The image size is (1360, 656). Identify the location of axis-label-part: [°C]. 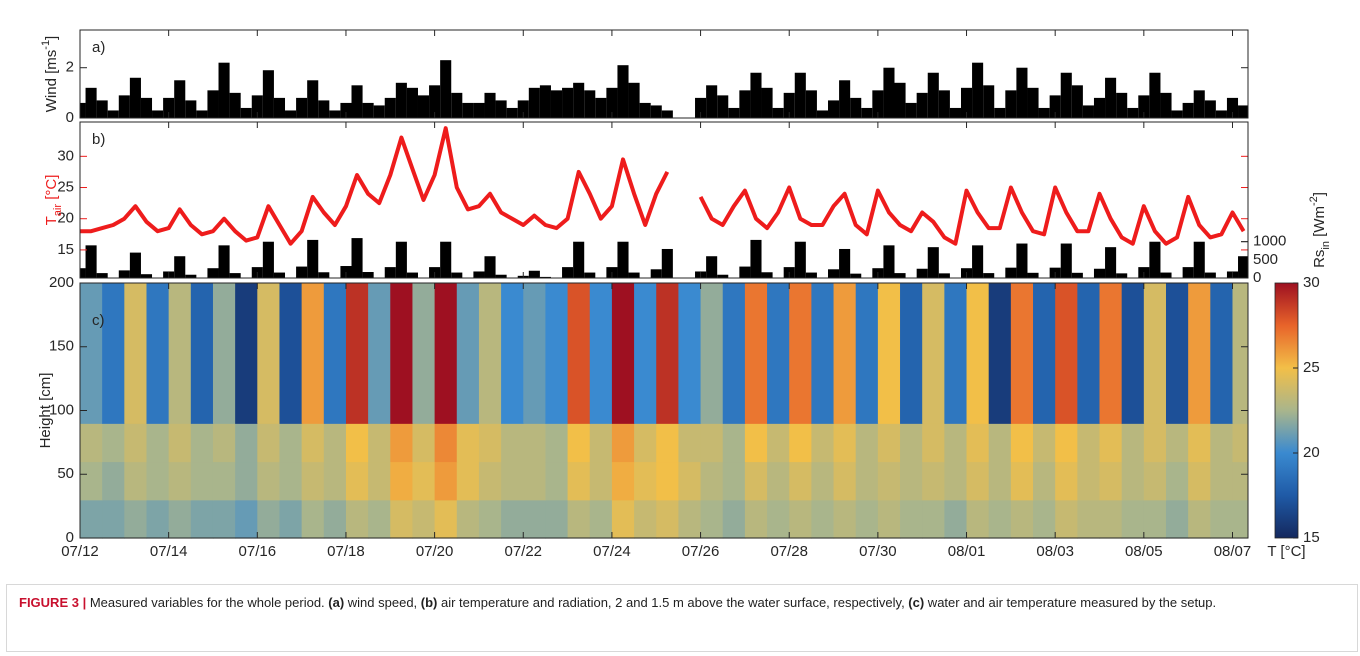
(51, 189).